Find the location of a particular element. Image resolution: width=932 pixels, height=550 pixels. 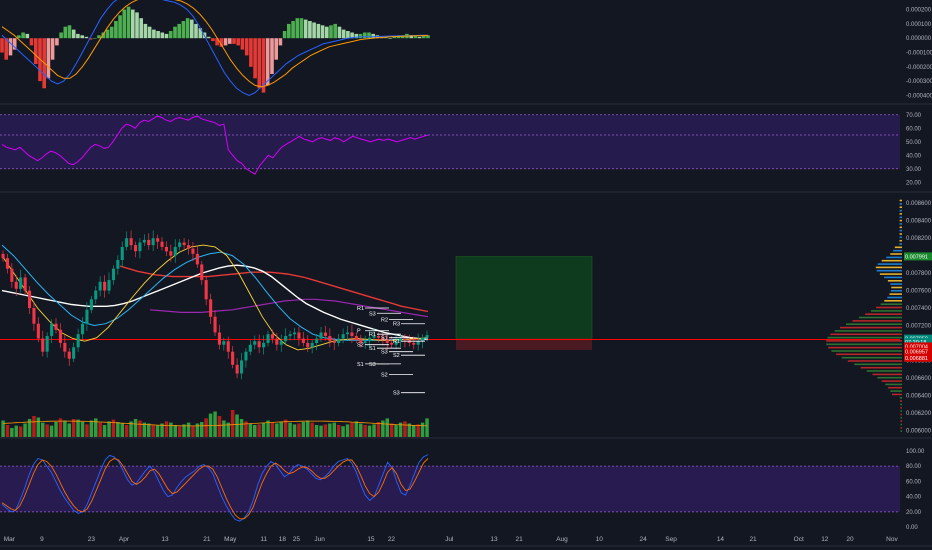

time-tick-label: 15 is located at coordinates (371, 539).